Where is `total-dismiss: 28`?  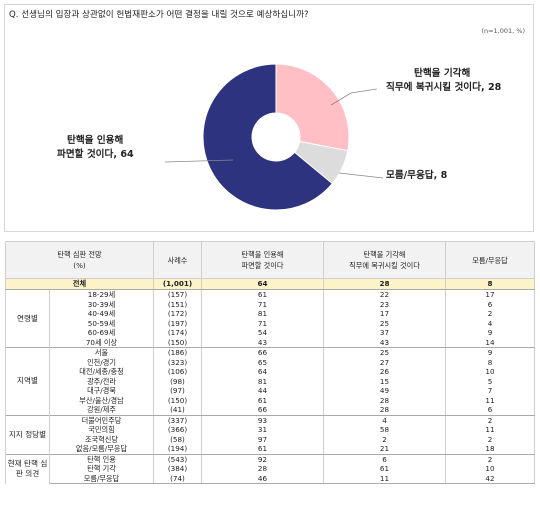 total-dismiss: 28 is located at coordinates (384, 284).